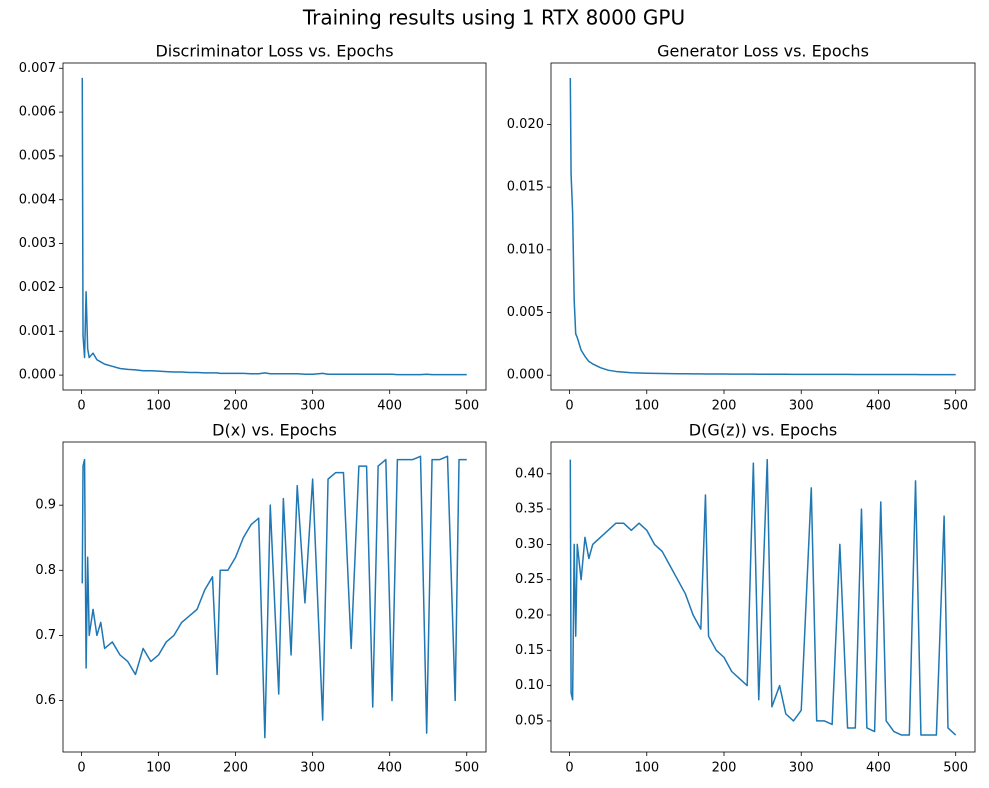  What do you see at coordinates (529, 544) in the screenshot?
I see `y-tick-label: 0.30` at bounding box center [529, 544].